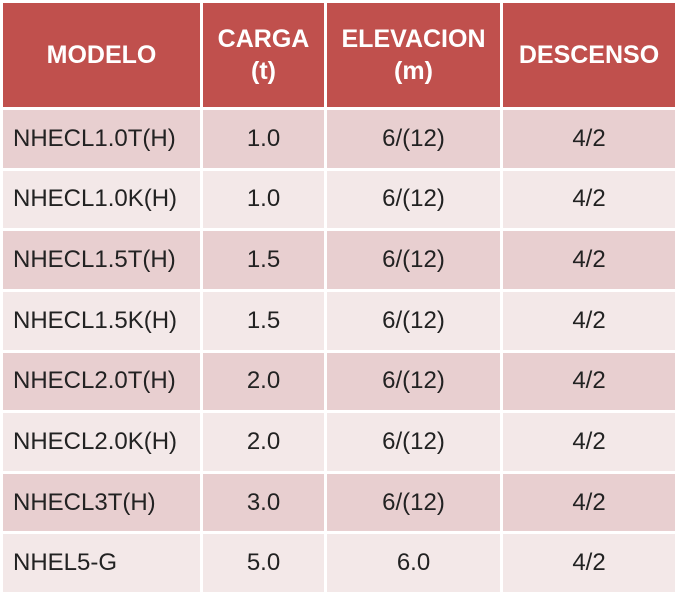 Image resolution: width=675 pixels, height=595 pixels. What do you see at coordinates (263, 71) in the screenshot?
I see `header-unit: (t)` at bounding box center [263, 71].